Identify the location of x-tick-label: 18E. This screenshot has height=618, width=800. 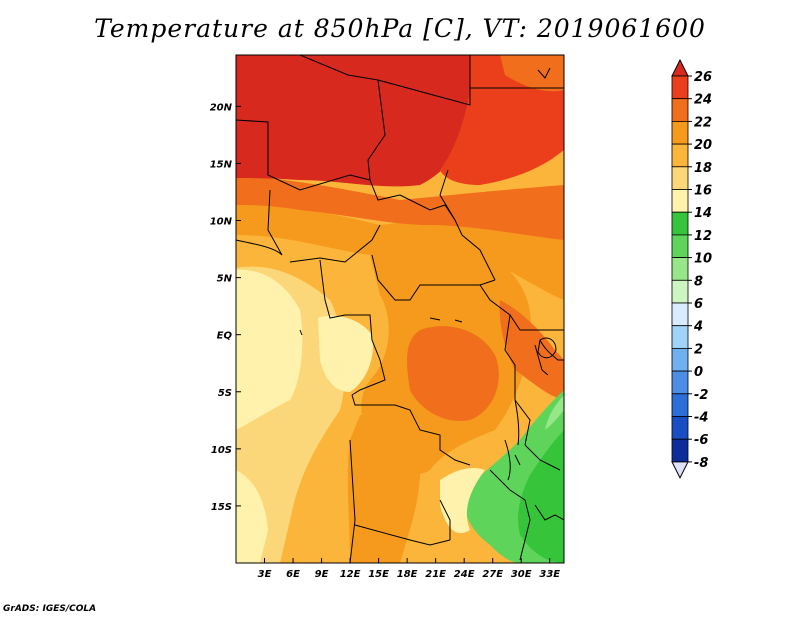
(407, 574).